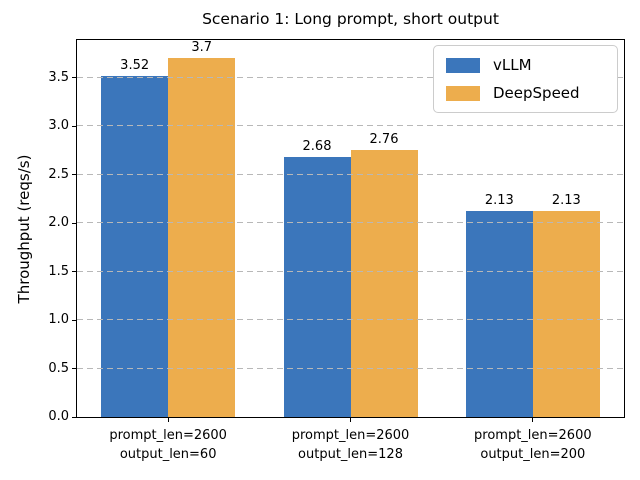 Image resolution: width=640 pixels, height=480 pixels. I want to click on y-tick-mark-1.5, so click(74, 272).